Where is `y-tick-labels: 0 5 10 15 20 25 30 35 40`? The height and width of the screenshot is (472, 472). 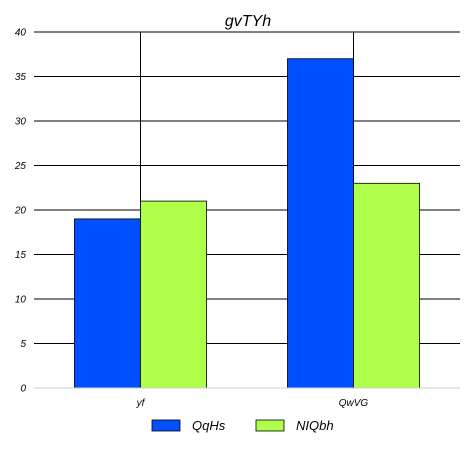 y-tick-labels: 0 5 10 15 20 25 30 35 40 is located at coordinates (20, 211).